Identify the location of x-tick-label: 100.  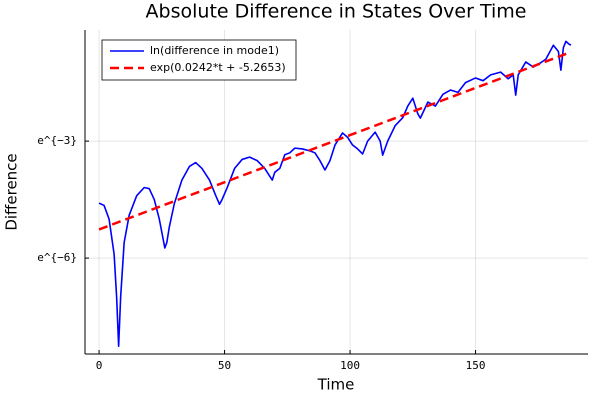
(350, 365).